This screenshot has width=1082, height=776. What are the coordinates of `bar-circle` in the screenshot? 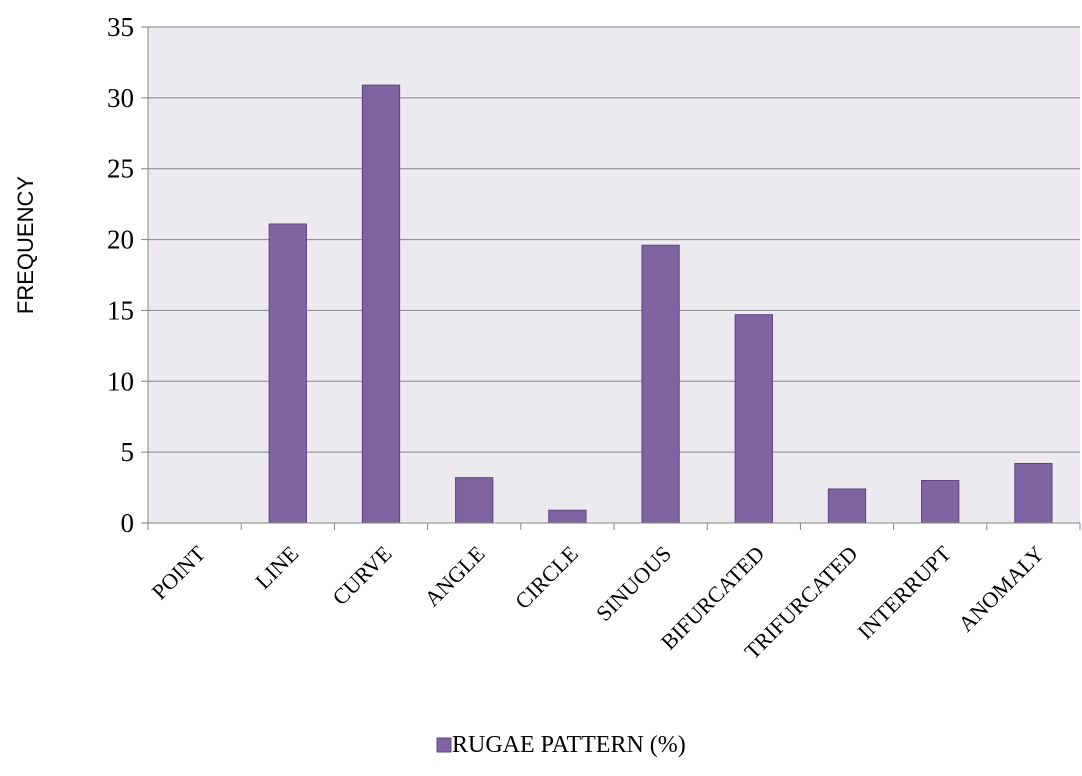 It's located at (567, 516).